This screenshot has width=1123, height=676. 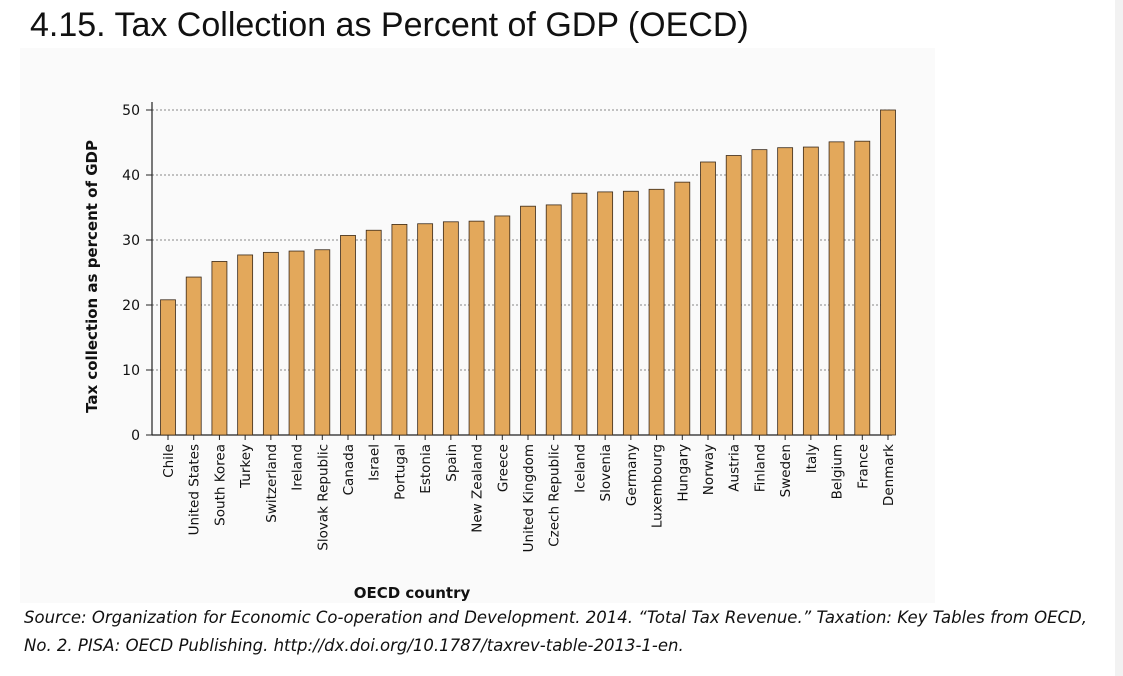 I want to click on x-tick-label: United Kingdom, so click(x=529, y=498).